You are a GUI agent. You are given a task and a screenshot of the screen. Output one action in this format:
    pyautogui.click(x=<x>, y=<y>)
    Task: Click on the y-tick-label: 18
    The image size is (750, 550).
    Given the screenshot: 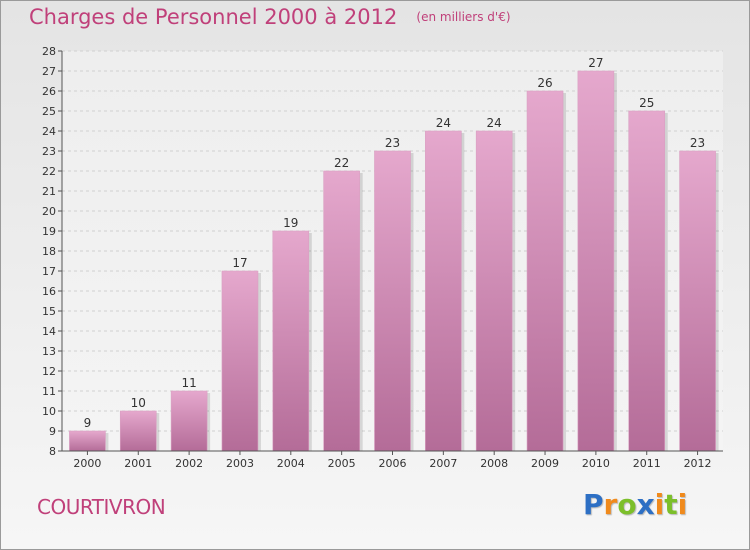 What is the action you would take?
    pyautogui.click(x=49, y=251)
    